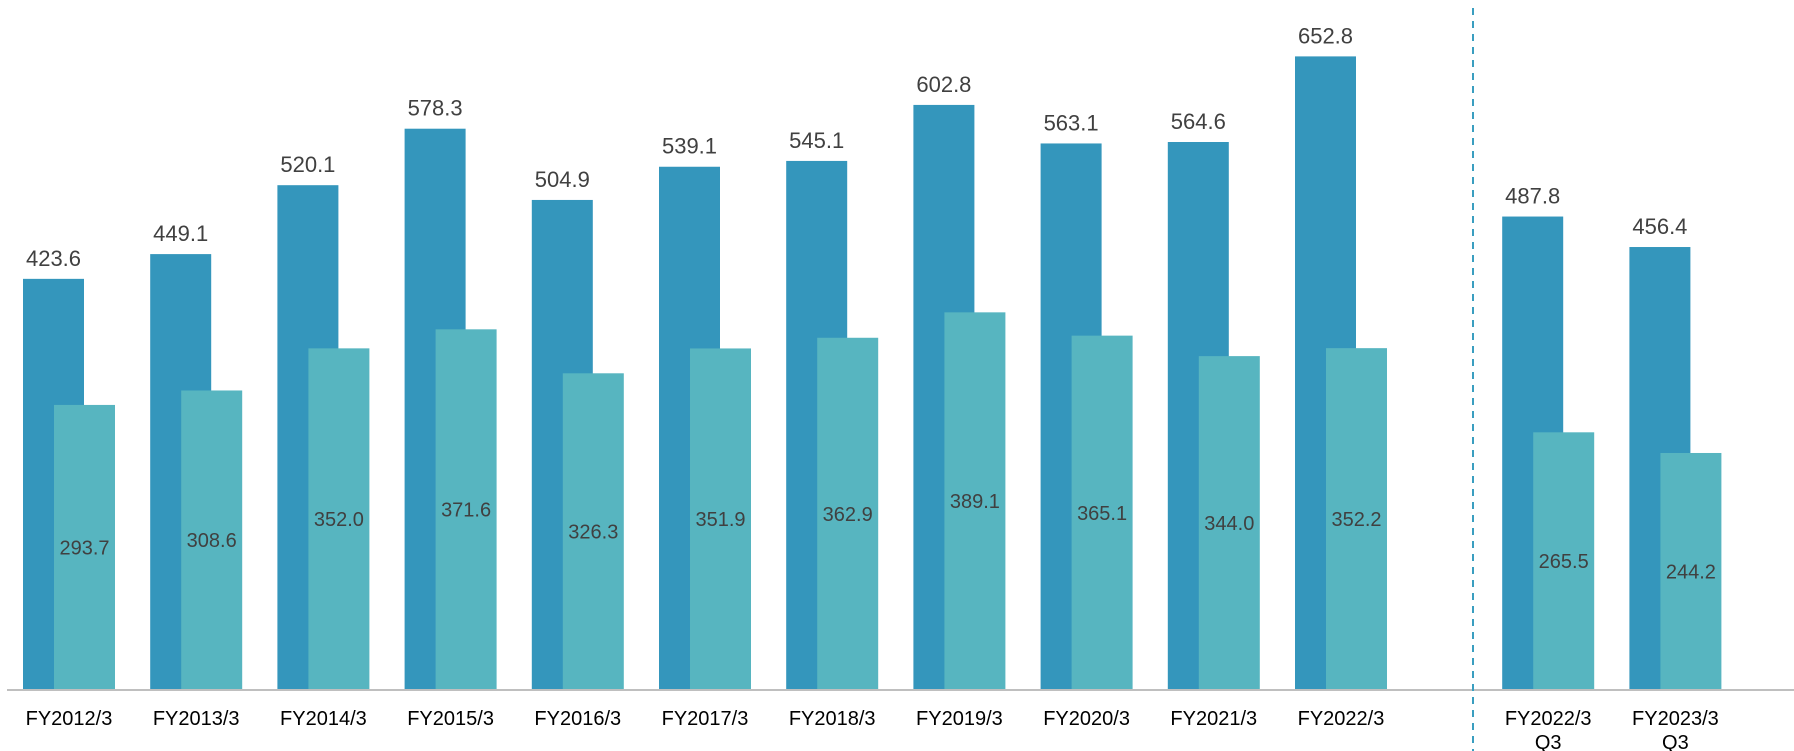  Describe the element at coordinates (1341, 719) in the screenshot. I see `x-tick-label: FY2022/3` at that location.